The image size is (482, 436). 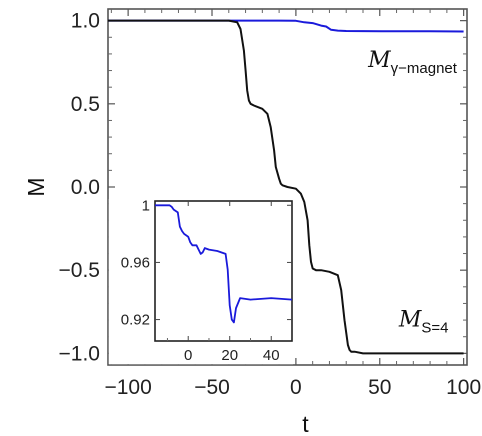 I want to click on y-tick-label: 1.0, so click(x=85, y=21).